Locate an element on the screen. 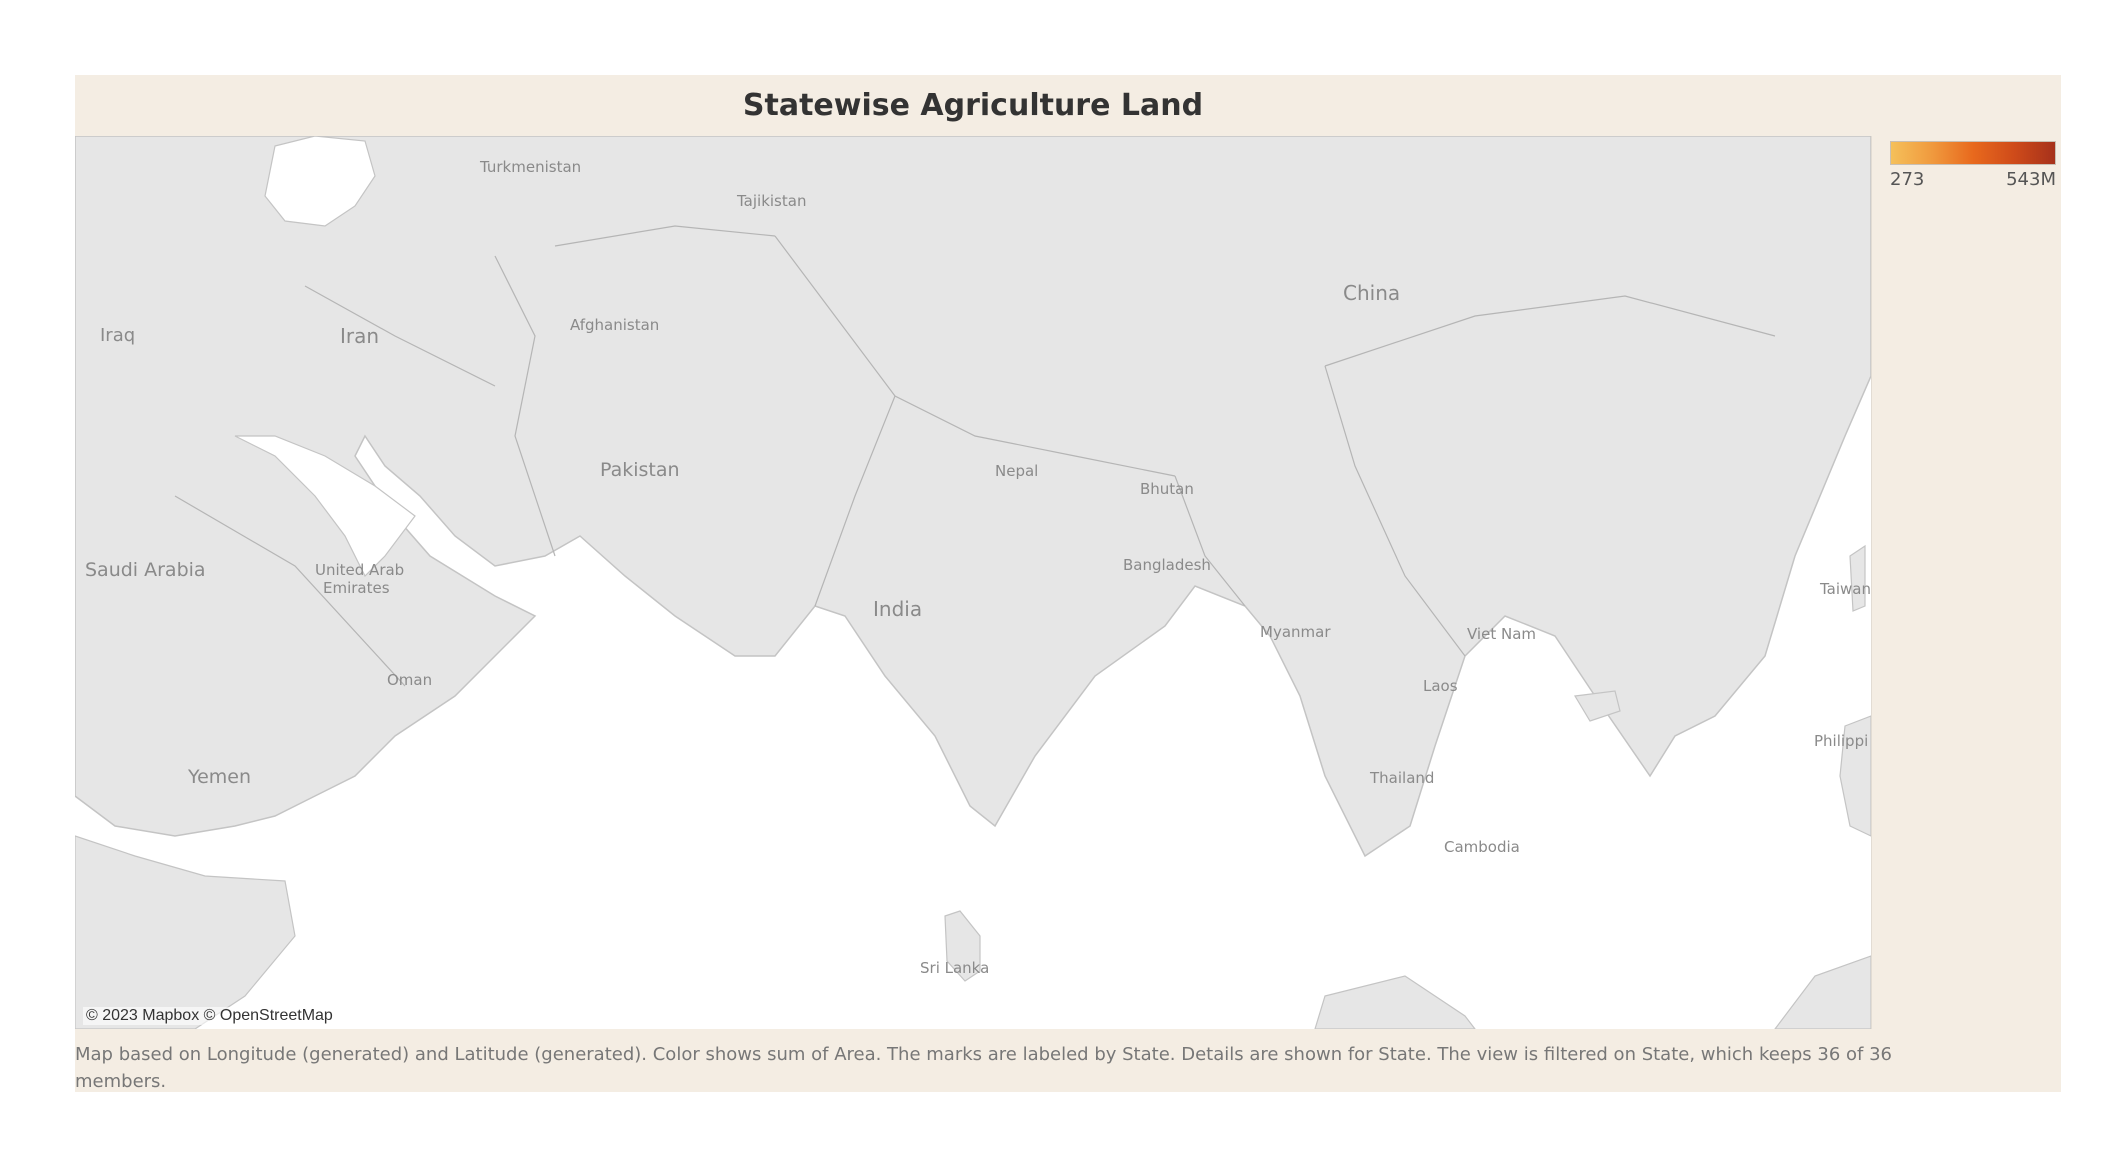  land-hainan is located at coordinates (1597, 706).